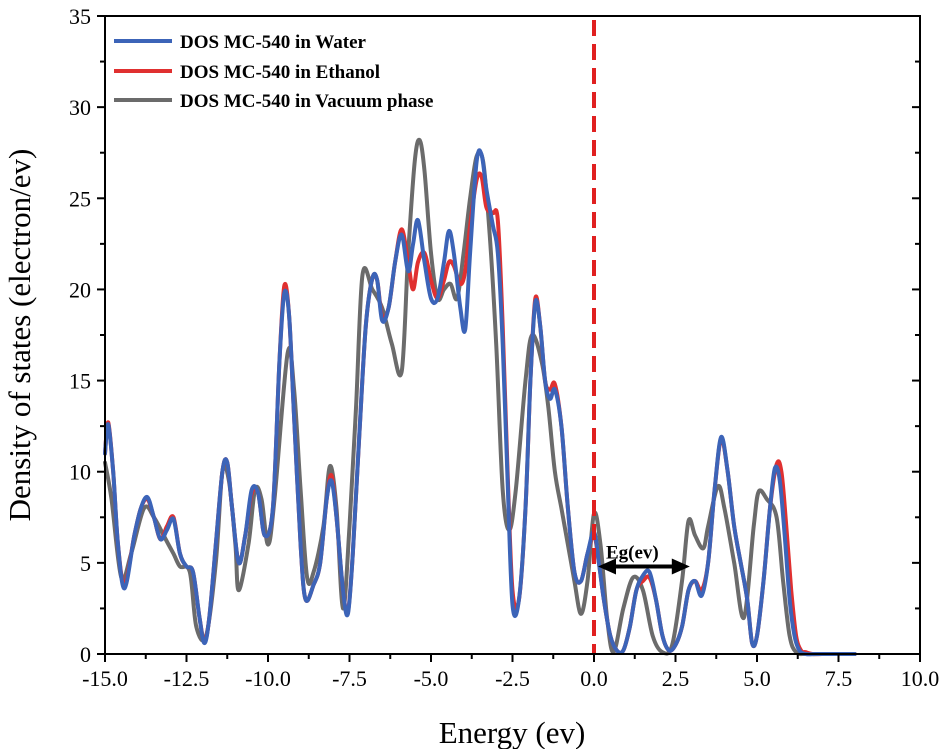 The width and height of the screenshot is (948, 749). Describe the element at coordinates (680, 566) in the screenshot. I see `eg-arrow-head-right` at that location.